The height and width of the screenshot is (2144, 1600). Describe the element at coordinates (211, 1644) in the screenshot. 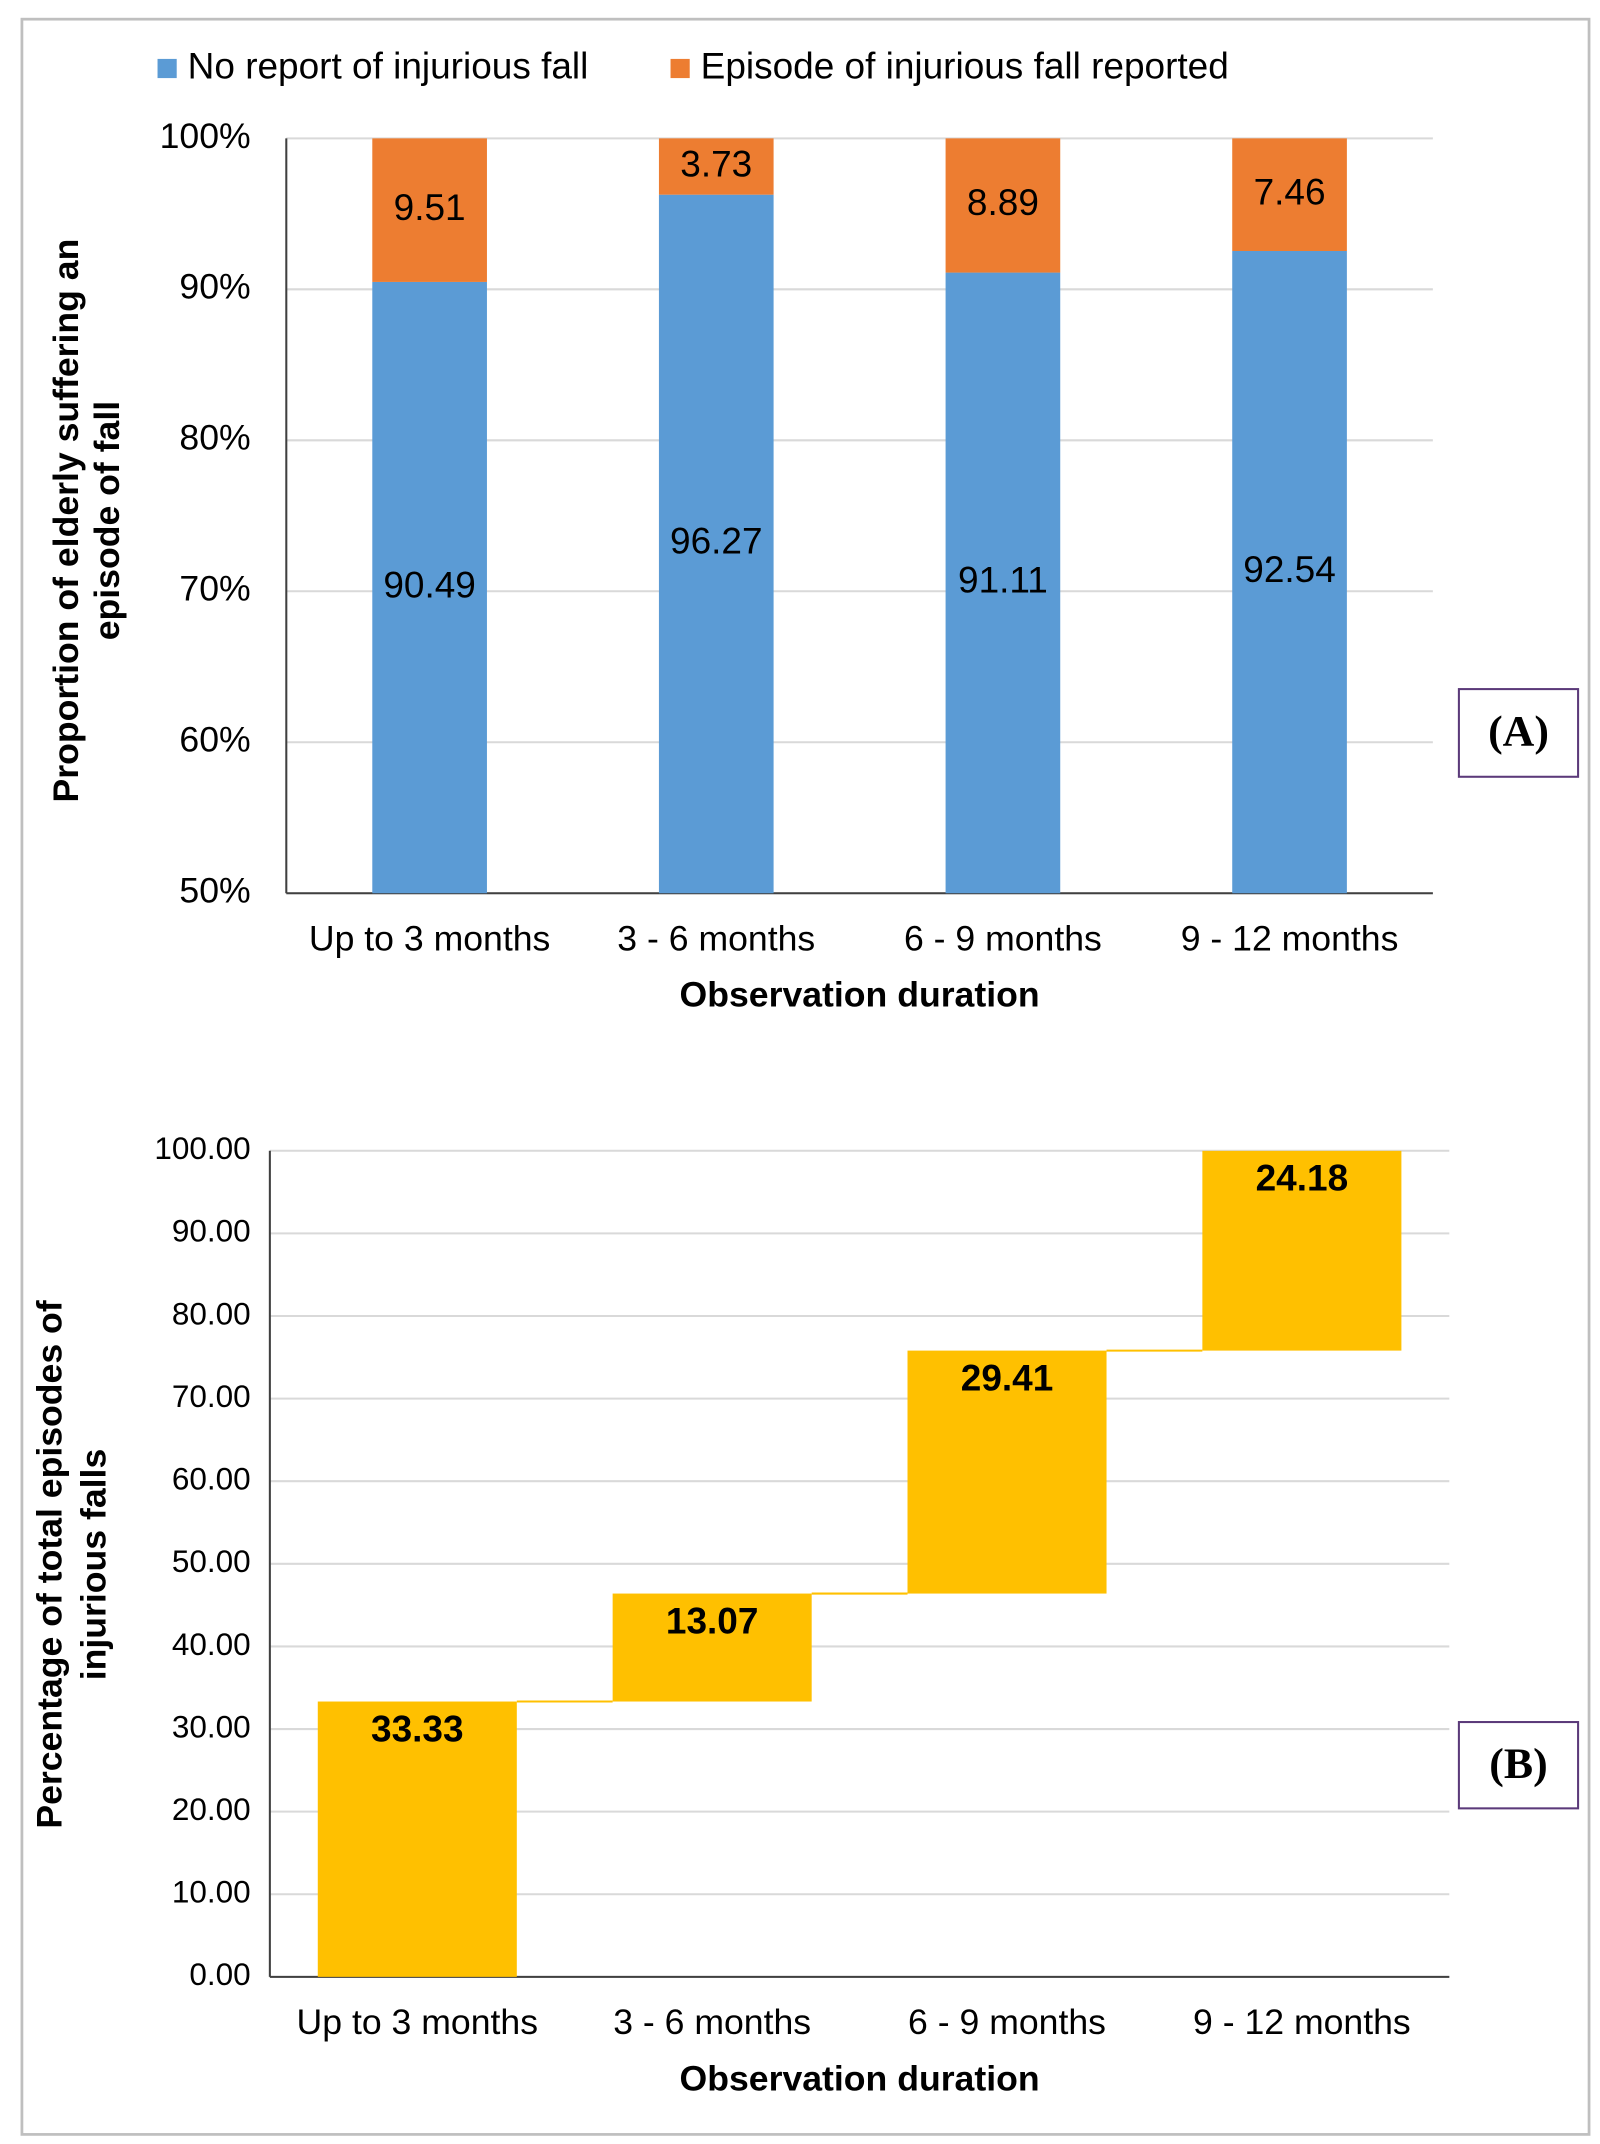

I see `y-tick-label: 40.00` at that location.